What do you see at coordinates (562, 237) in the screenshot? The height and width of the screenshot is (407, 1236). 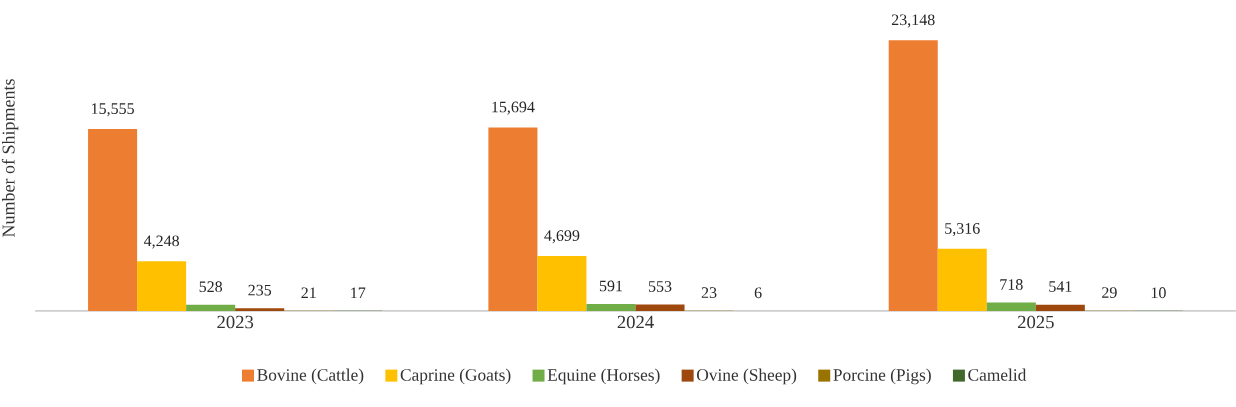 I see `data-label: 4,699` at bounding box center [562, 237].